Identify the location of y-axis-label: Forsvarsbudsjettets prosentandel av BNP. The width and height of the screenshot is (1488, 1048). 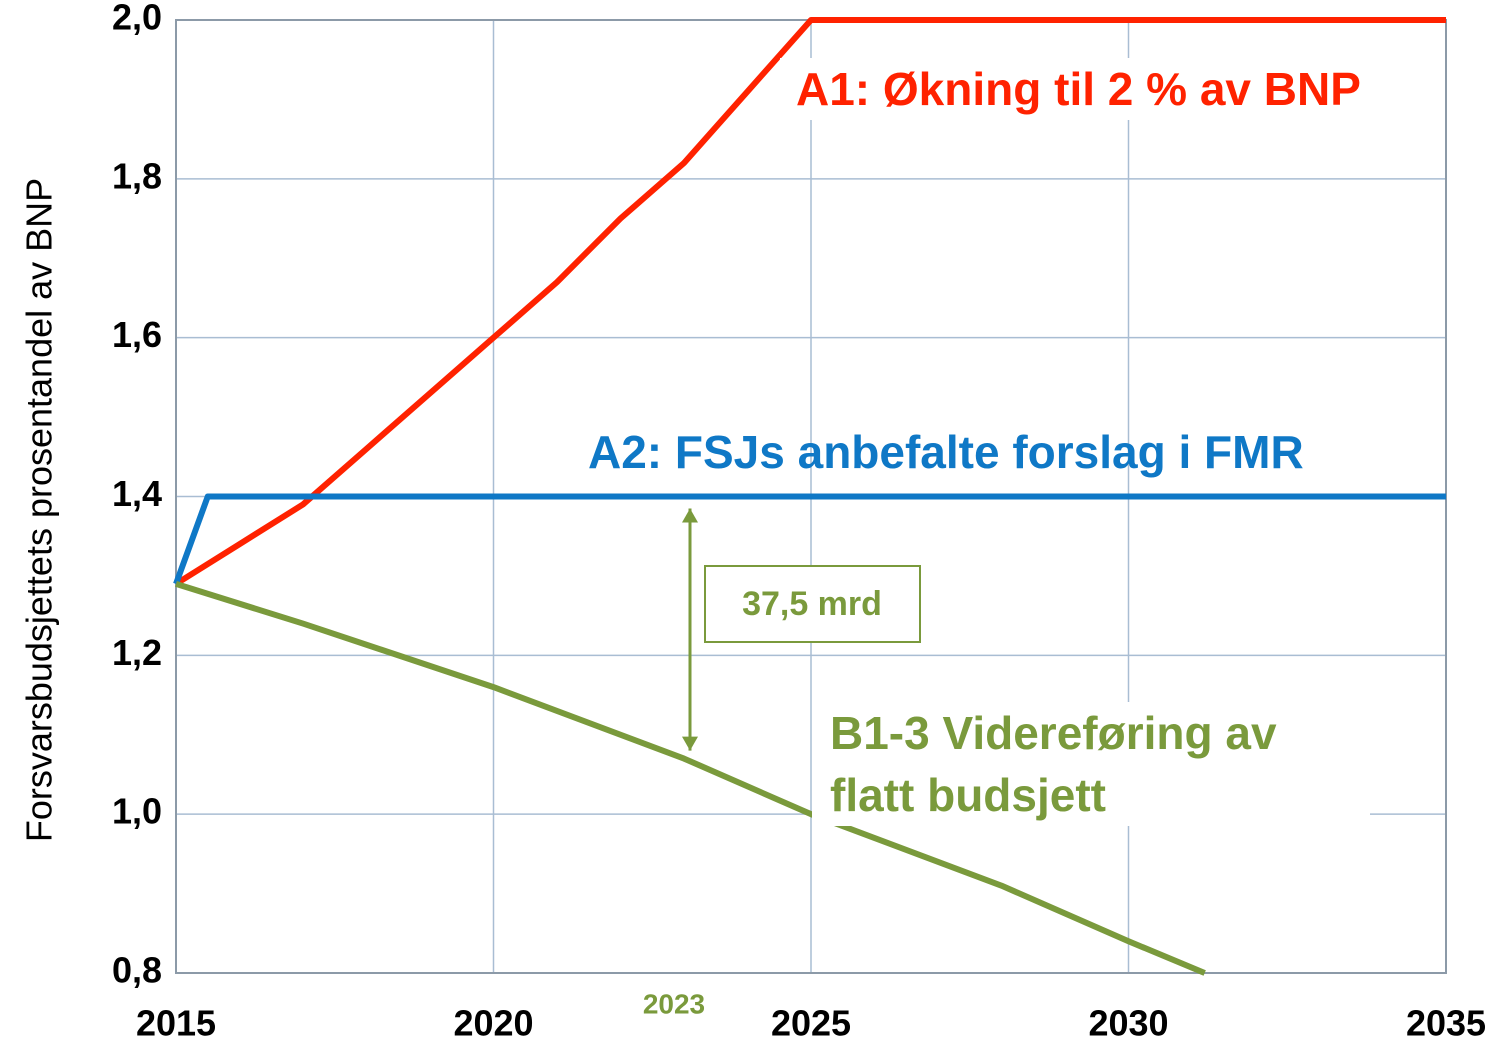
(39, 510).